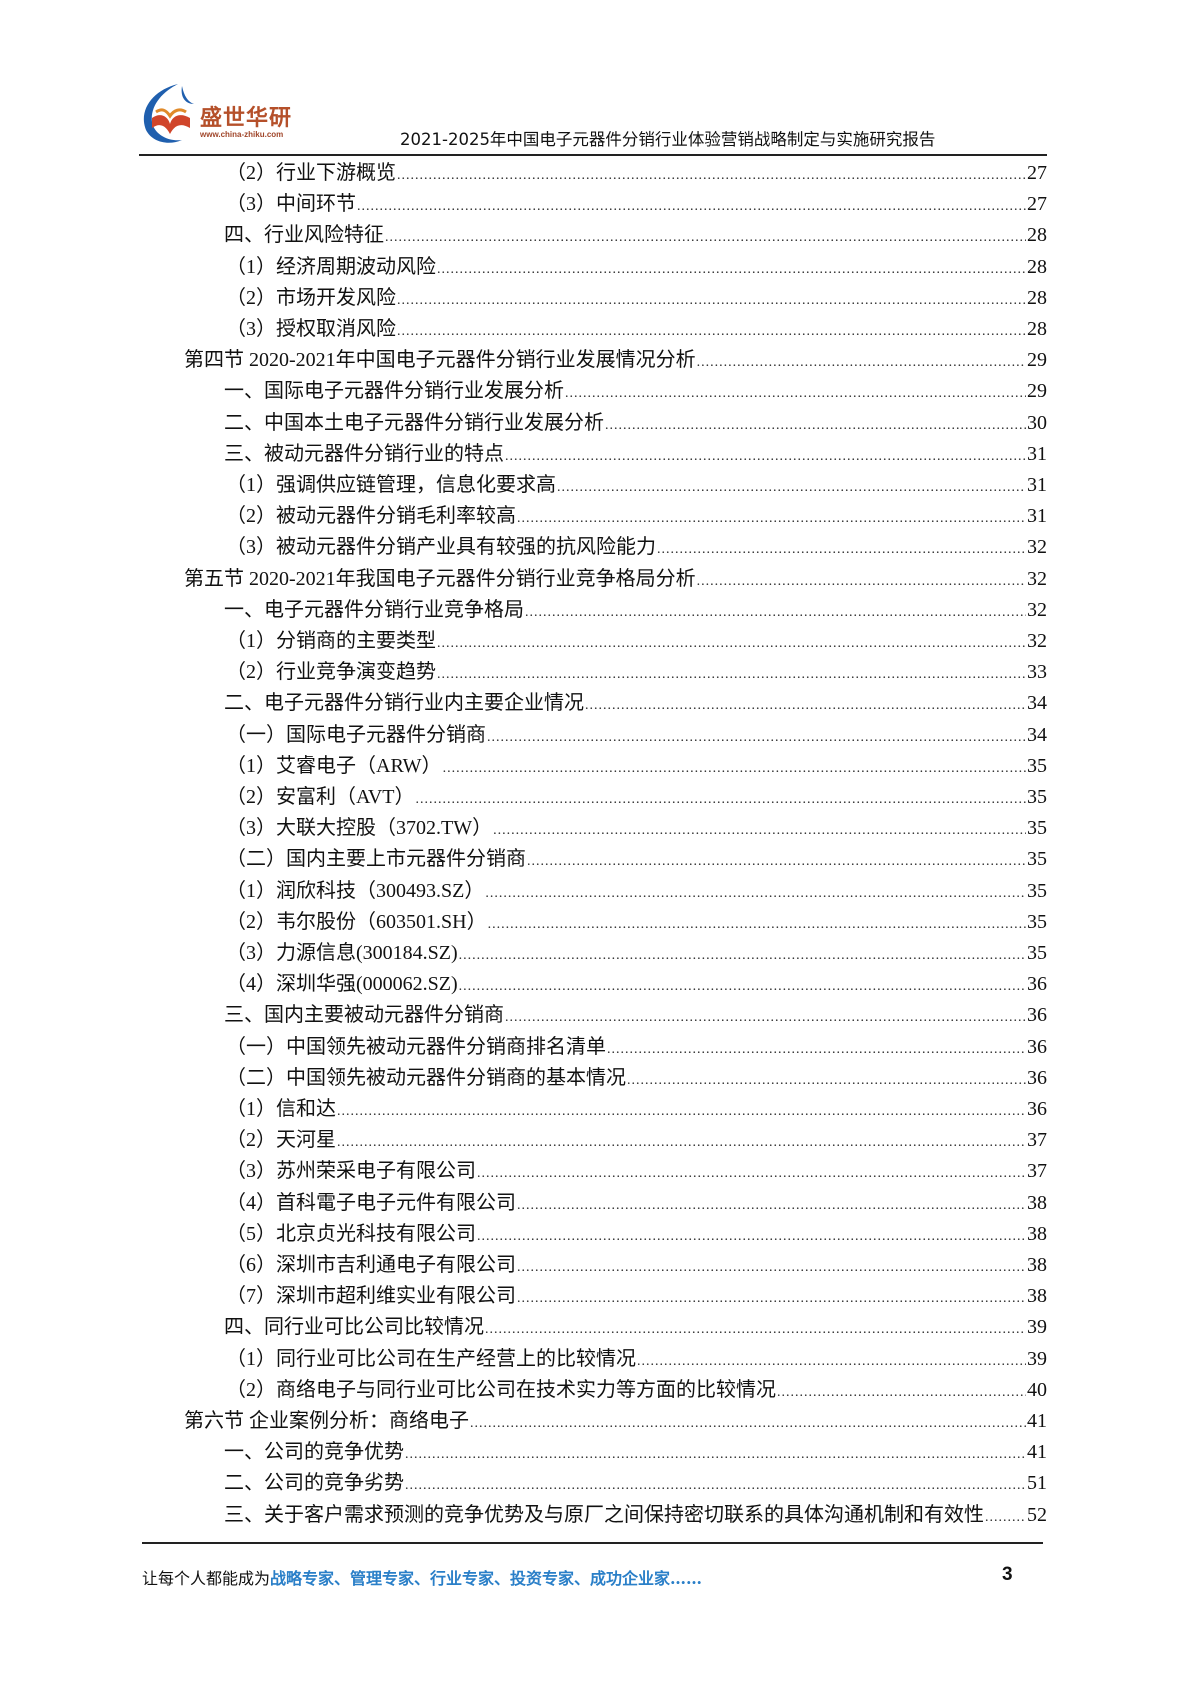 The image size is (1191, 1684). I want to click on toc-entry: （2）商络电子与同行业可比公司在技术实力等方面的比较情况 40, so click(636, 1390).